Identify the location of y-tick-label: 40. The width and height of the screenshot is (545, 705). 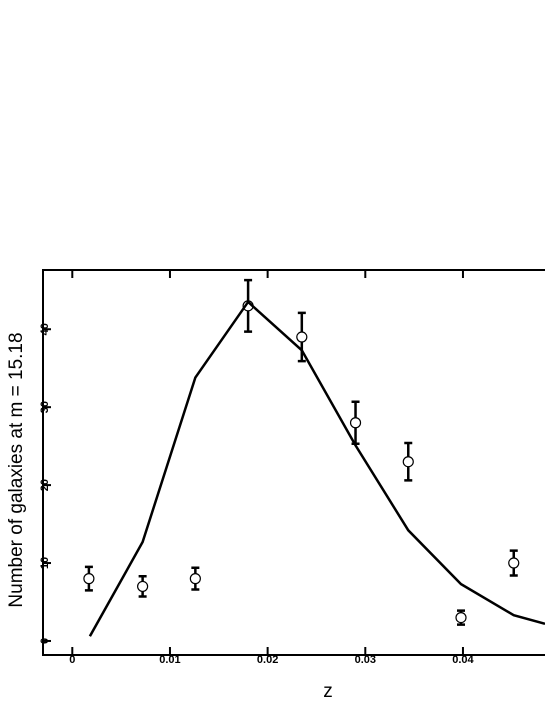
(45, 329).